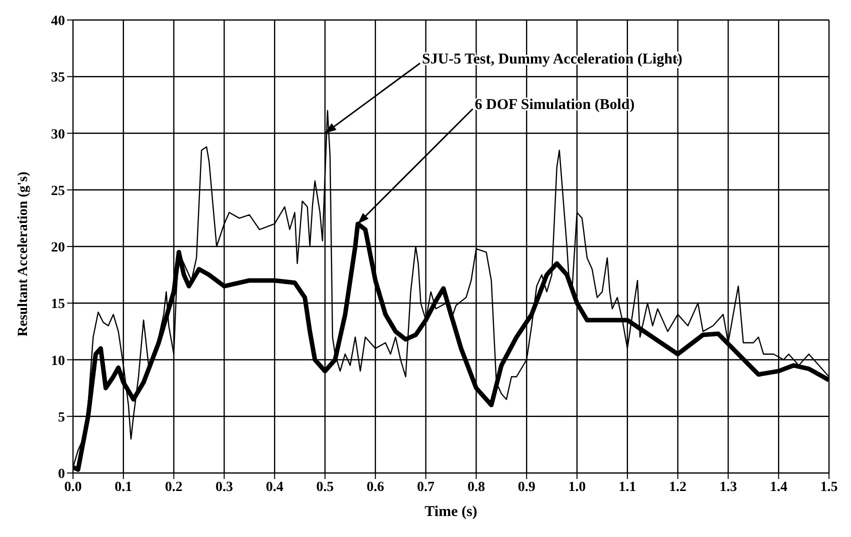  I want to click on y-tick-label: 5, so click(61, 418).